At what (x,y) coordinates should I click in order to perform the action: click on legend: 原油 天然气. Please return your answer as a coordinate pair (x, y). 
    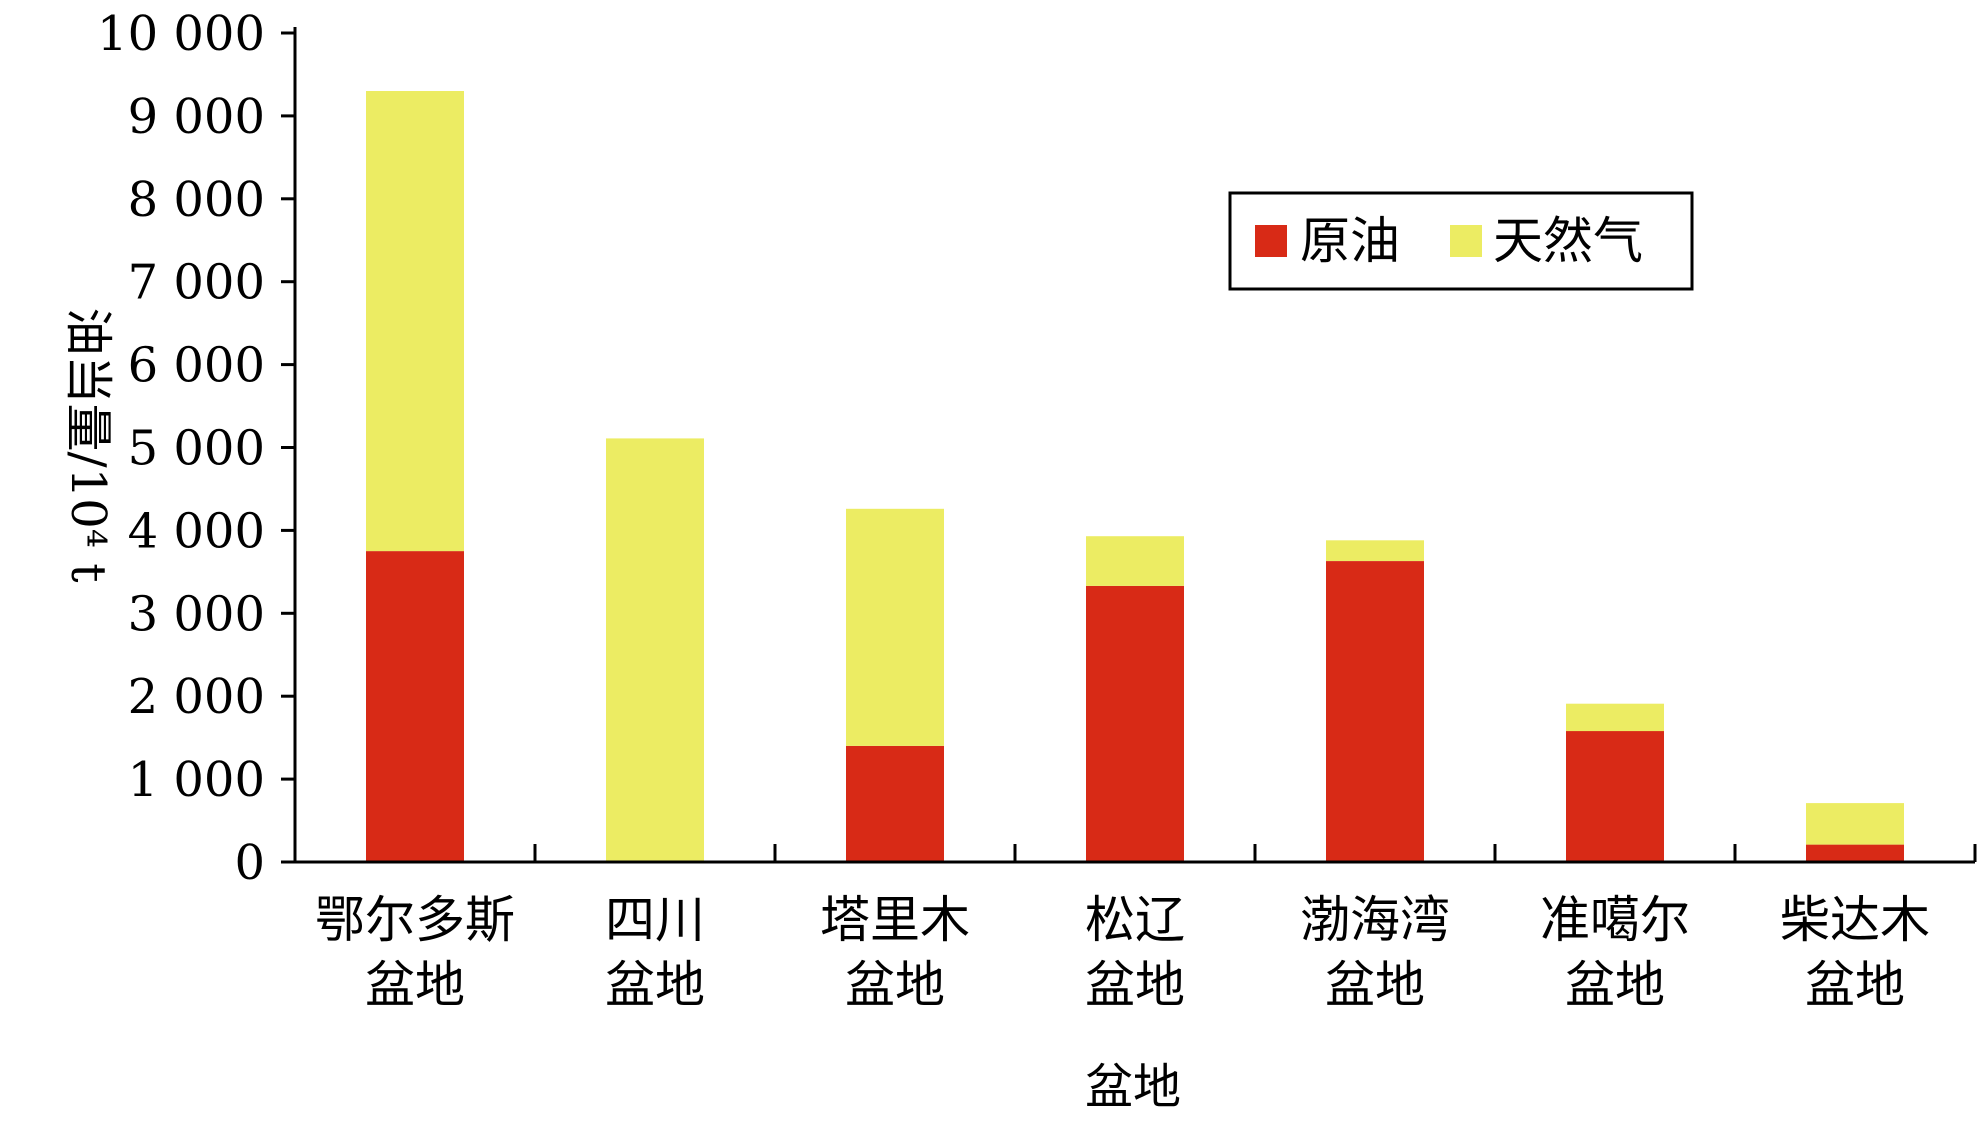
    Looking at the image, I should click on (1461, 241).